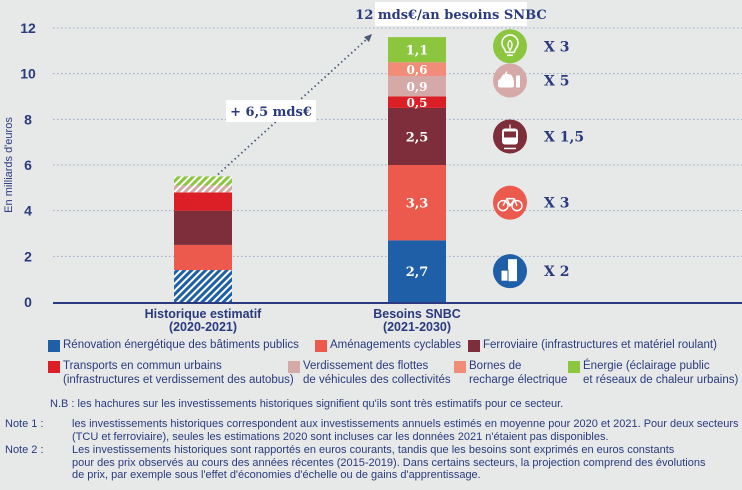 This screenshot has height=490, width=742. I want to click on total-label: 12 mds€/an besoins SNBC, so click(450, 15).